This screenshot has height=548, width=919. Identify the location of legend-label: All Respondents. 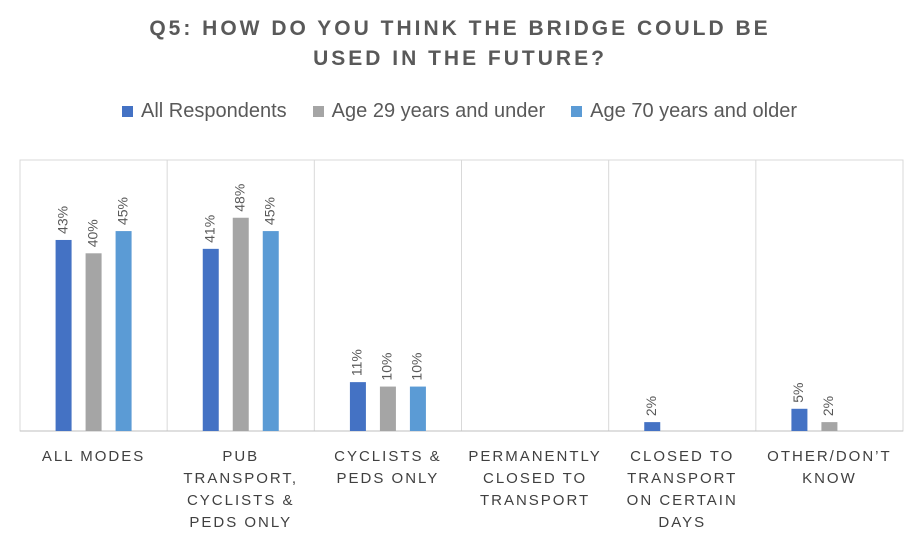
(214, 111).